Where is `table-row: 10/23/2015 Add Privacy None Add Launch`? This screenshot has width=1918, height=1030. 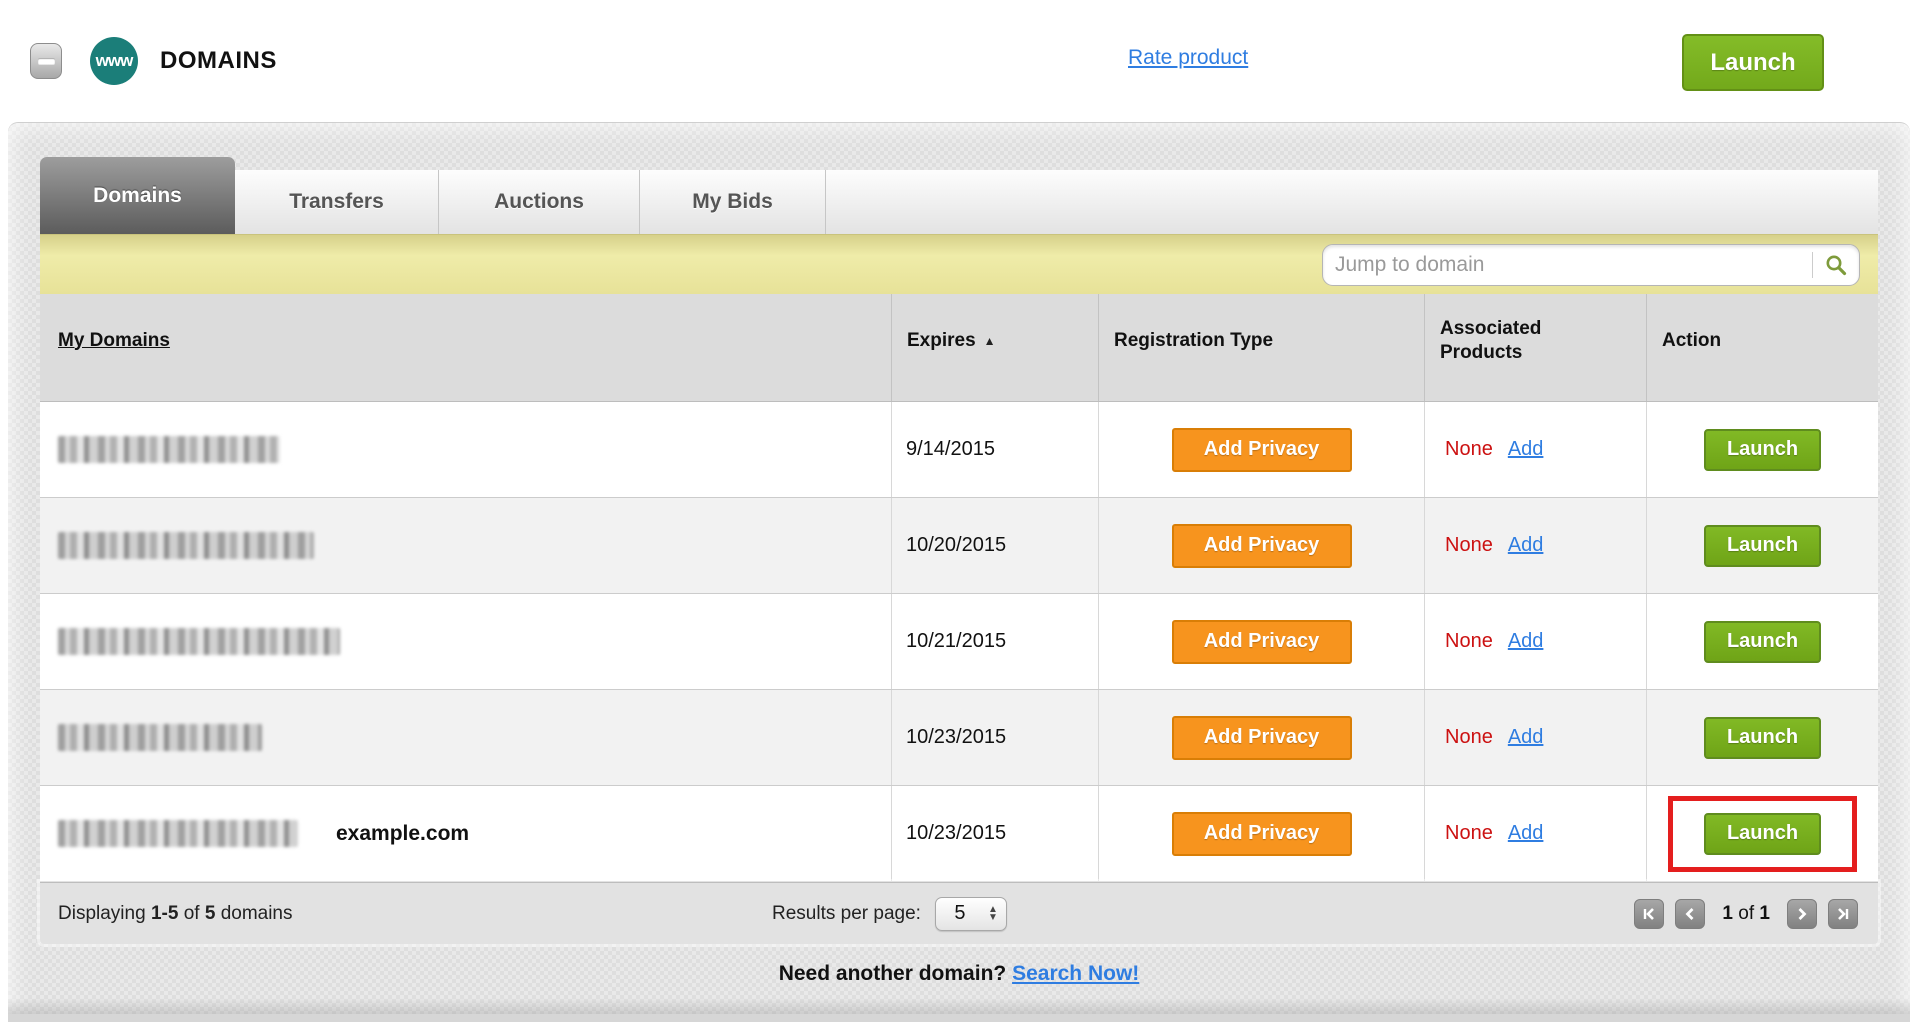
table-row: 10/23/2015 Add Privacy None Add Launch is located at coordinates (959, 738).